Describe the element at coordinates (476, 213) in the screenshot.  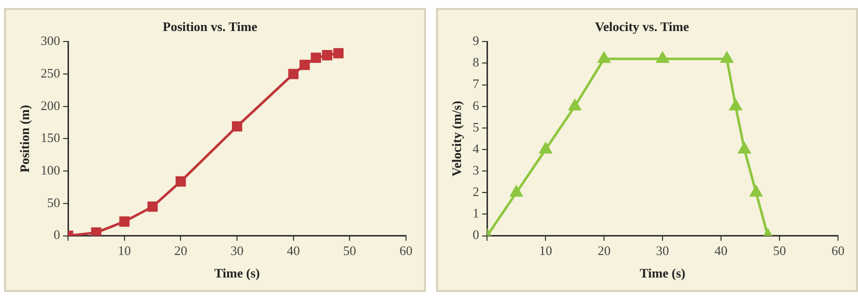
I see `y-tick-label: 1` at that location.